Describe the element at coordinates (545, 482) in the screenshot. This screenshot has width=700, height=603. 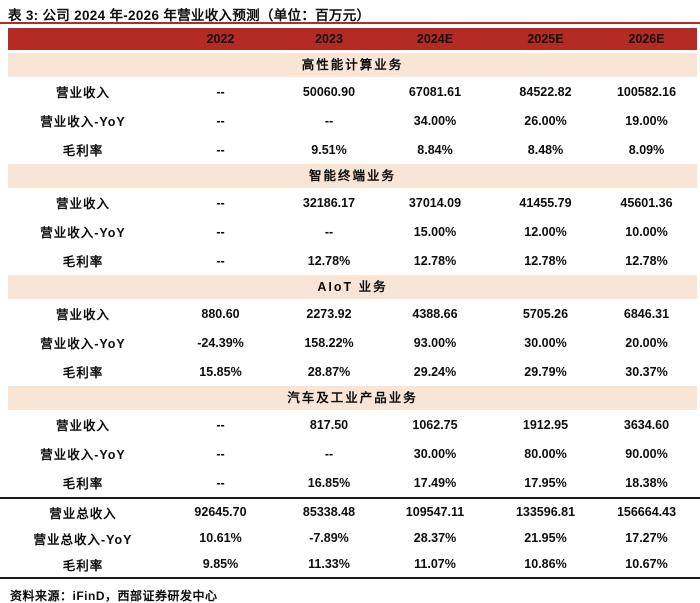
I see `cell-value: 17.95%` at that location.